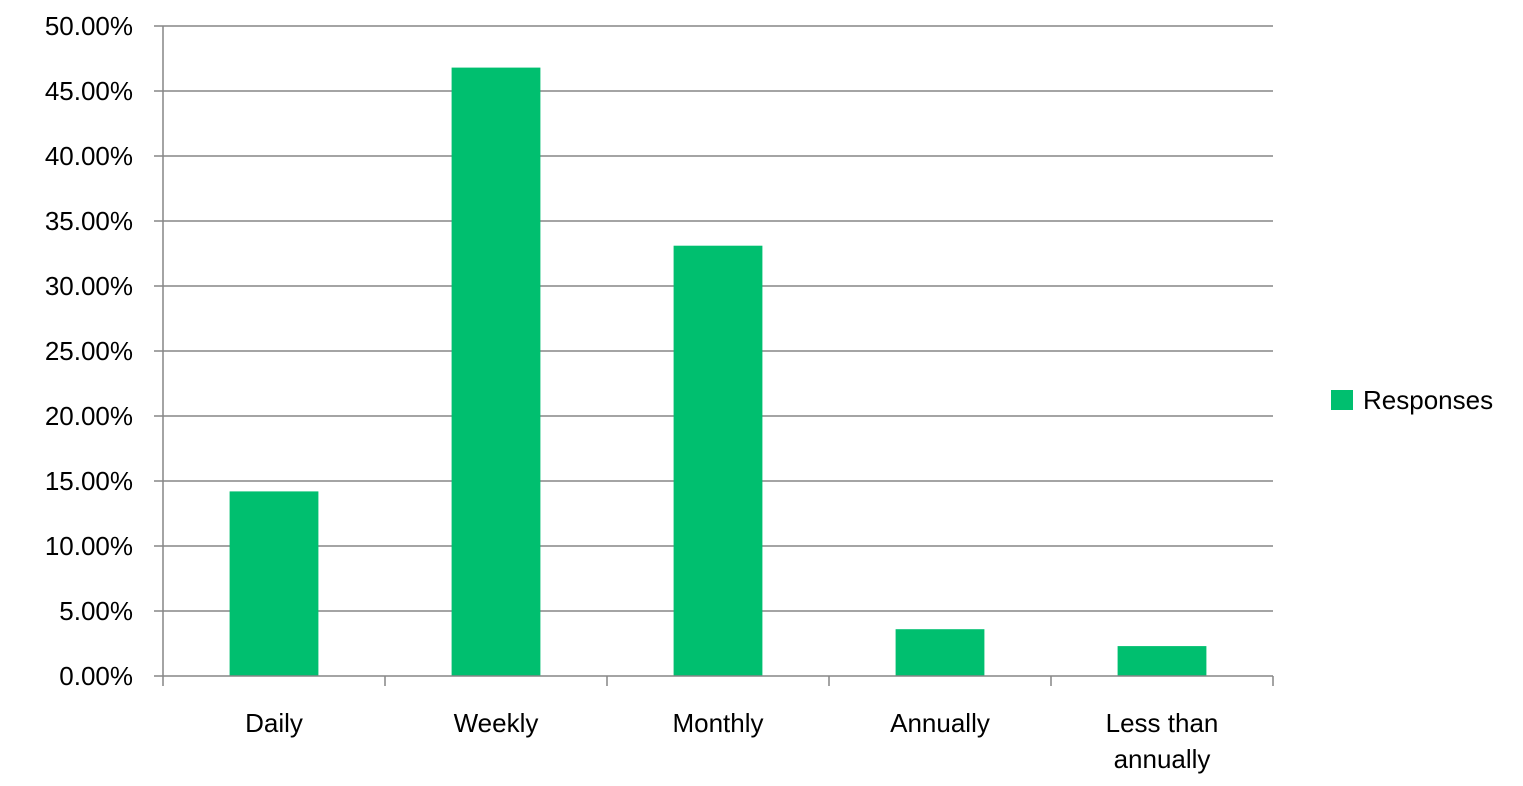 The image size is (1523, 786). Describe the element at coordinates (1342, 400) in the screenshot. I see `legend-swatch` at that location.